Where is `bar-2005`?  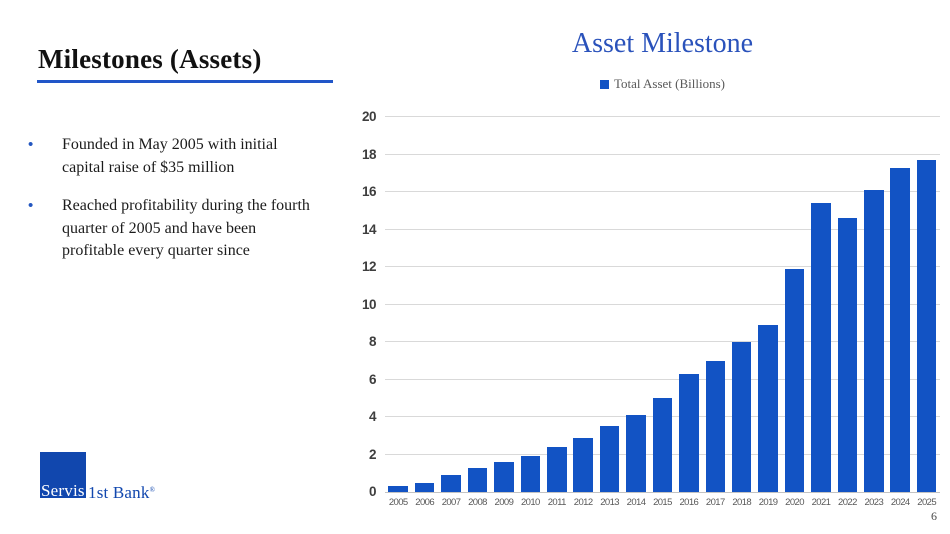 bar-2005 is located at coordinates (398, 489).